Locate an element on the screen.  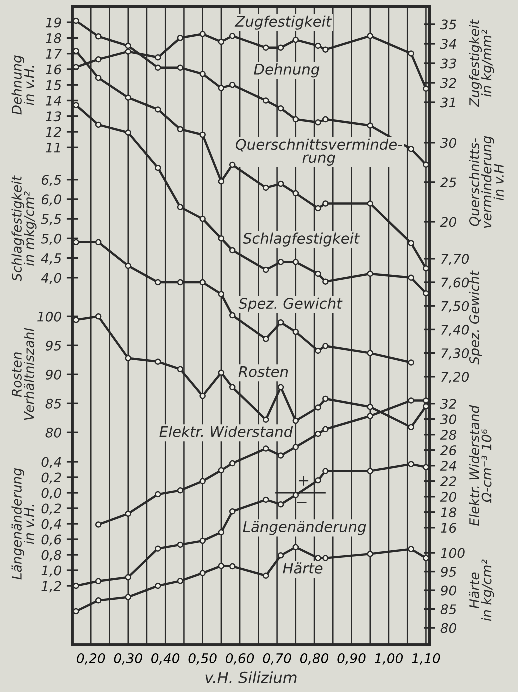
x-tick-label: 0,80 is located at coordinates (314, 659).